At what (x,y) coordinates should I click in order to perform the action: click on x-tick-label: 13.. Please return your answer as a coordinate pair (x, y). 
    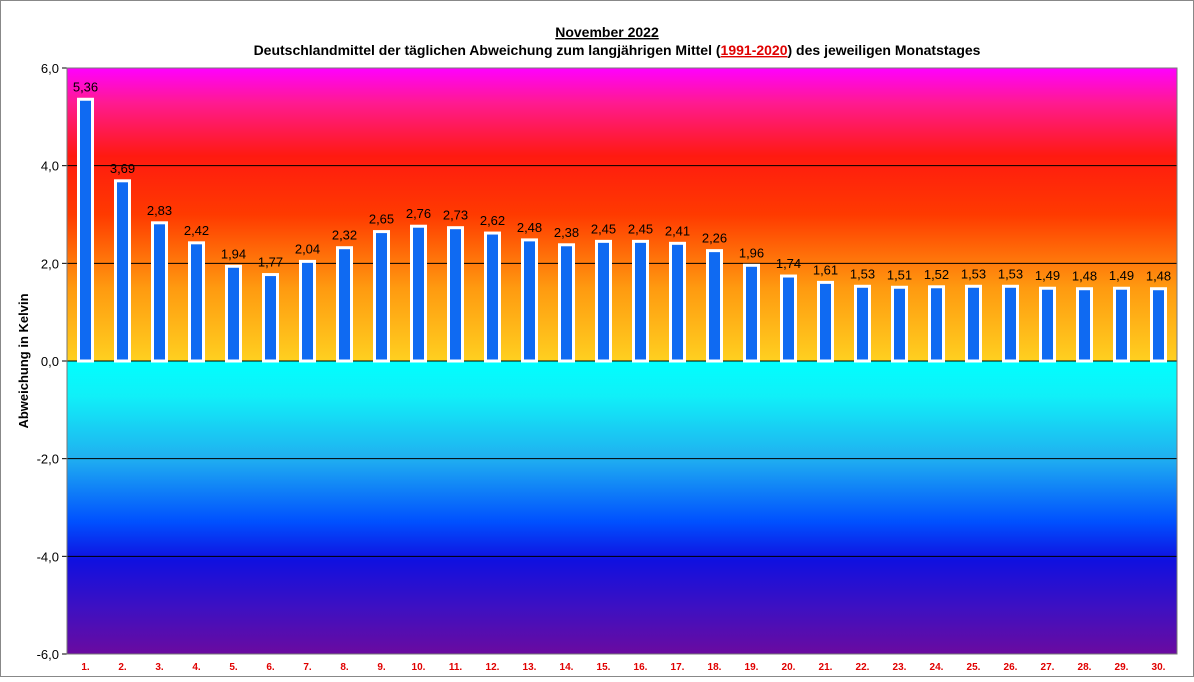
    Looking at the image, I should click on (530, 667).